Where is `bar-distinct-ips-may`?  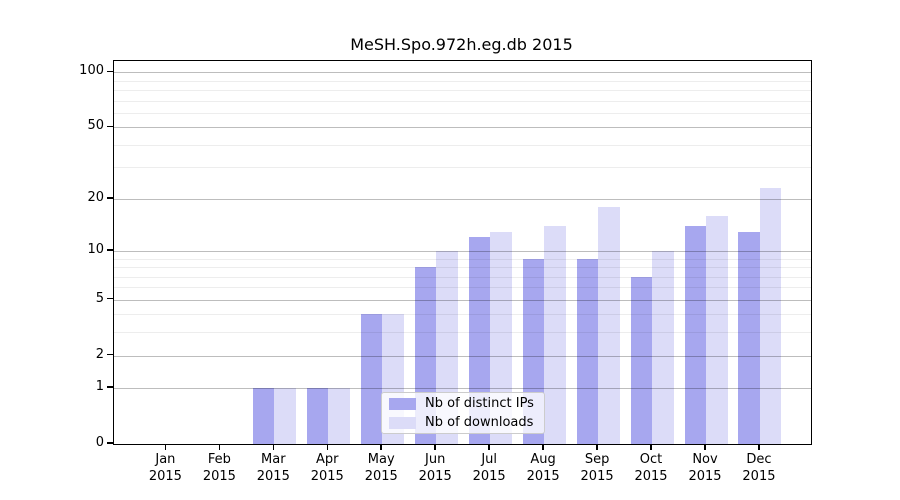
bar-distinct-ips-may is located at coordinates (371, 379).